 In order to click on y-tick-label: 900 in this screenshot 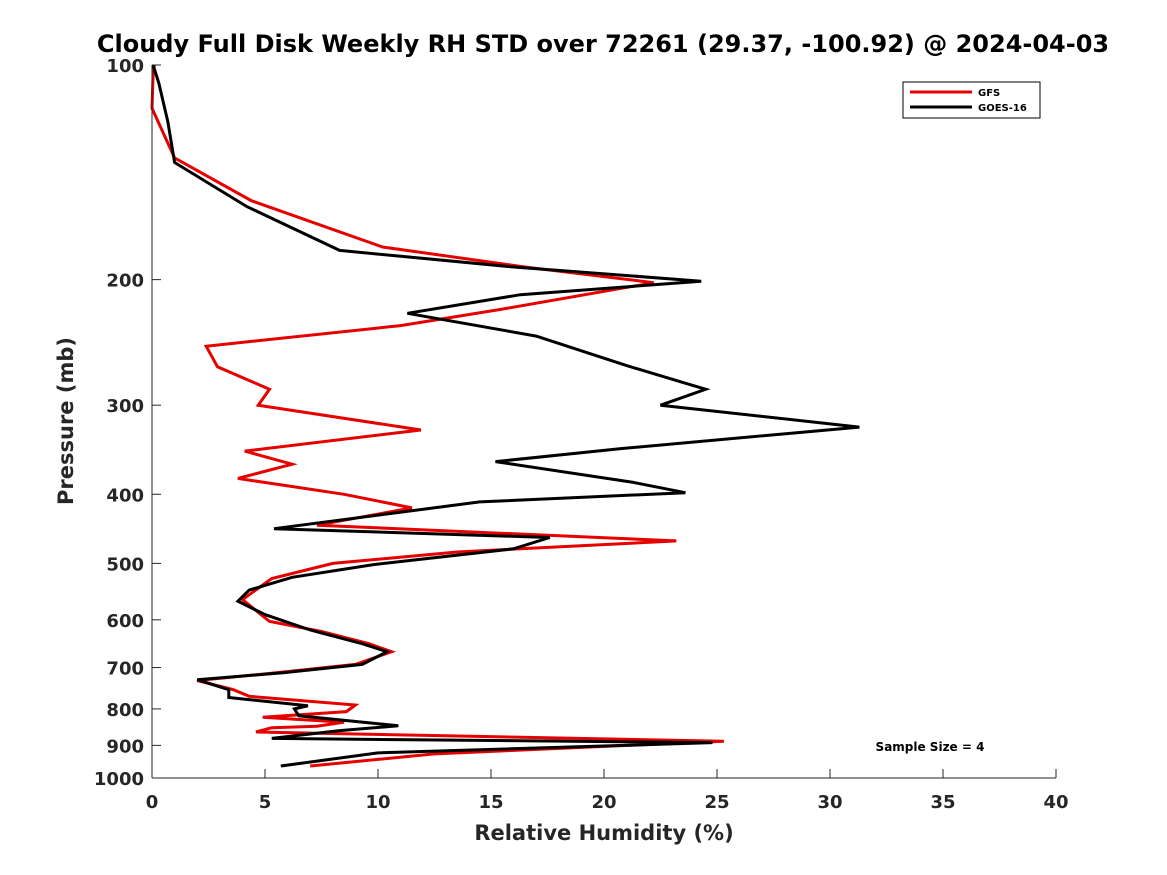, I will do `click(125, 746)`.